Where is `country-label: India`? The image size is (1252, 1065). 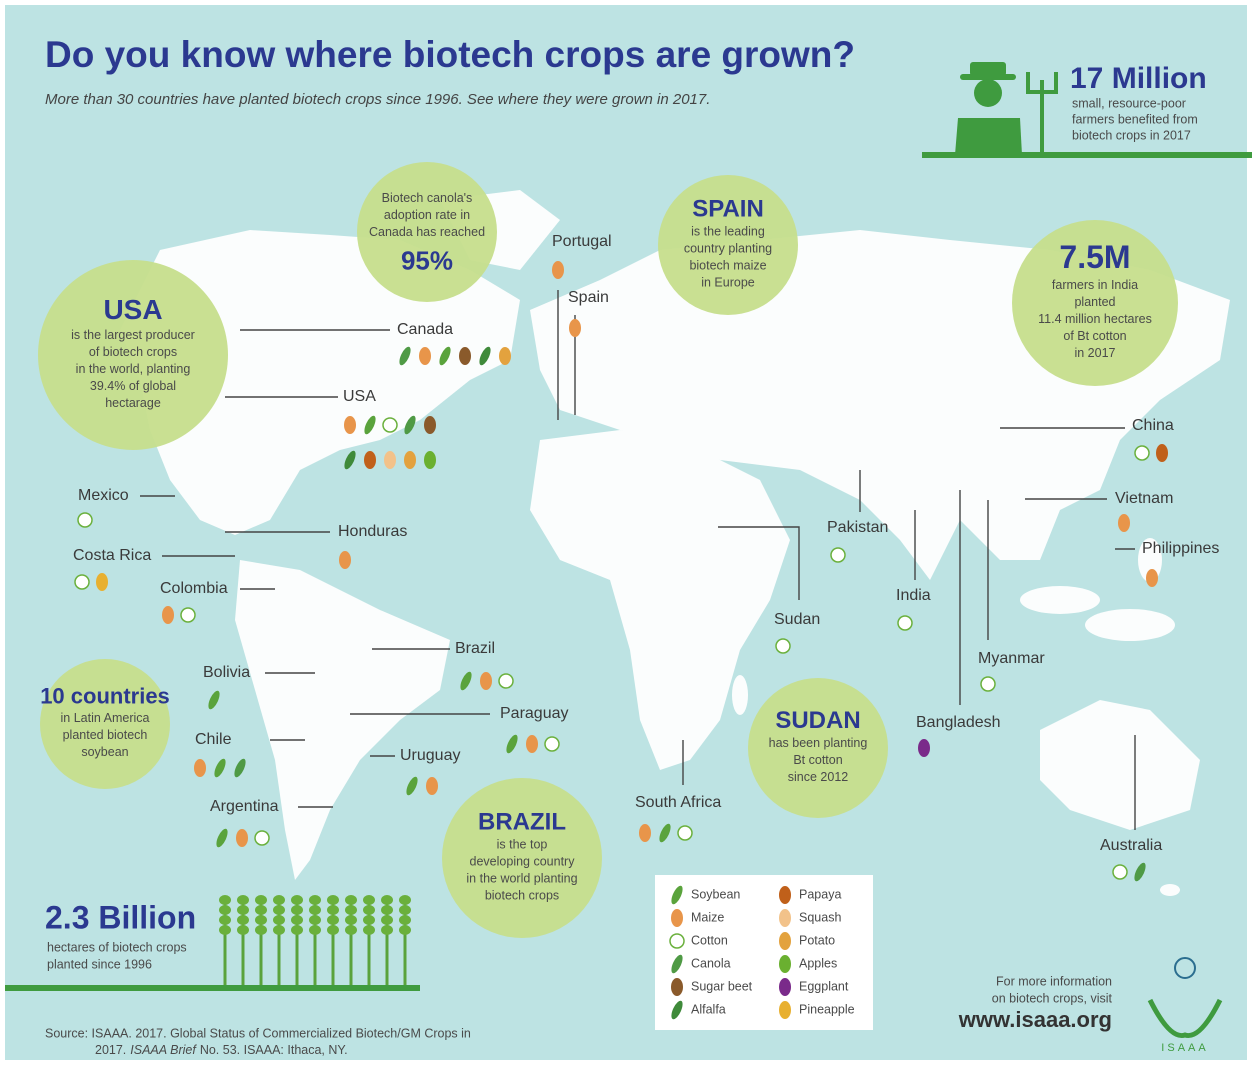 country-label: India is located at coordinates (913, 595).